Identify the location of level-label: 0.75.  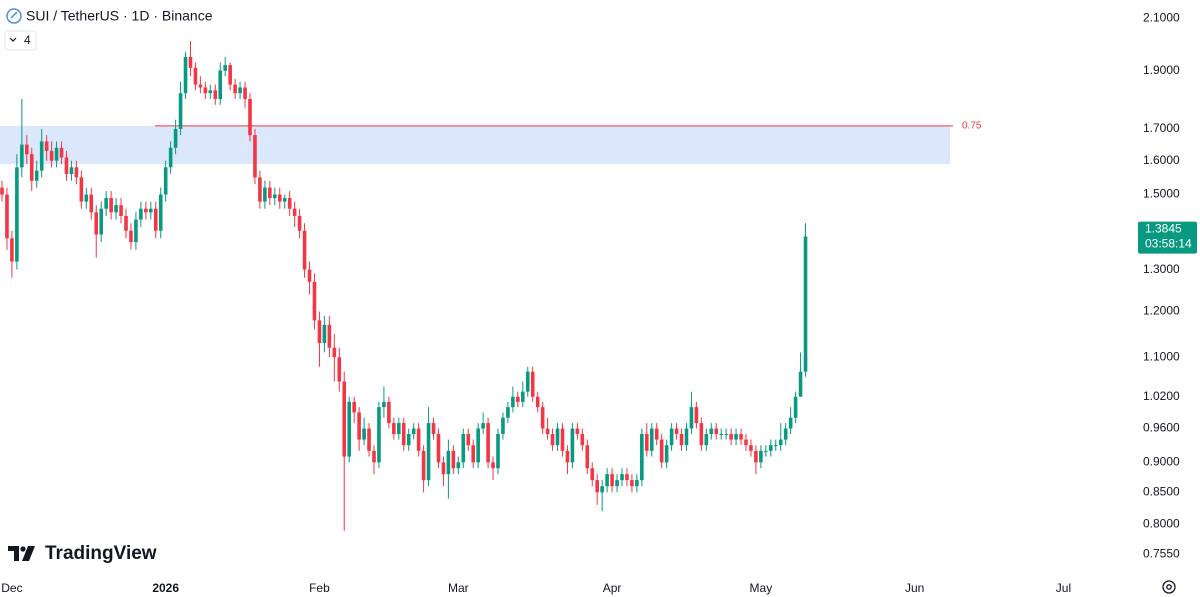
(972, 126).